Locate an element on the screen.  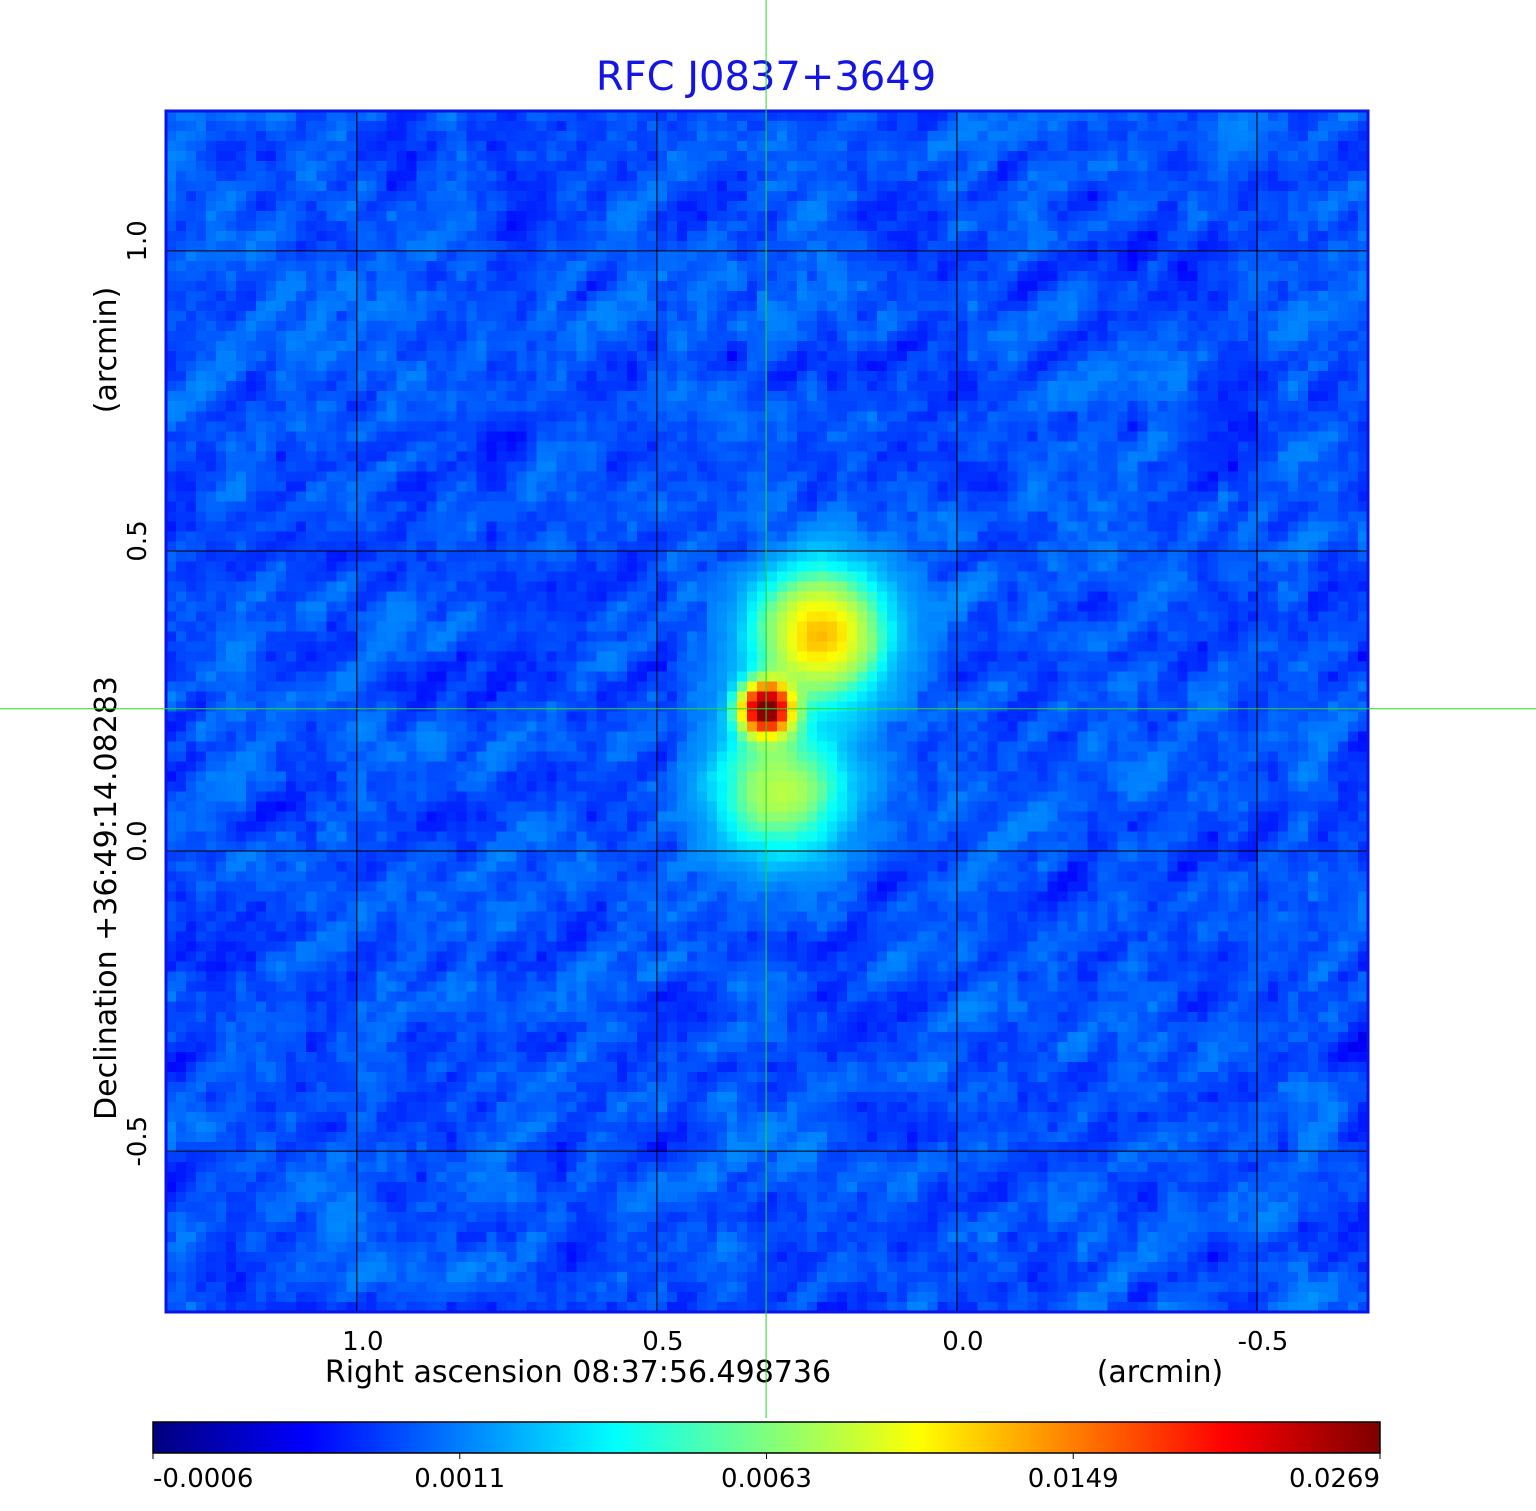
y-tick-label: 1.0 is located at coordinates (138, 240).